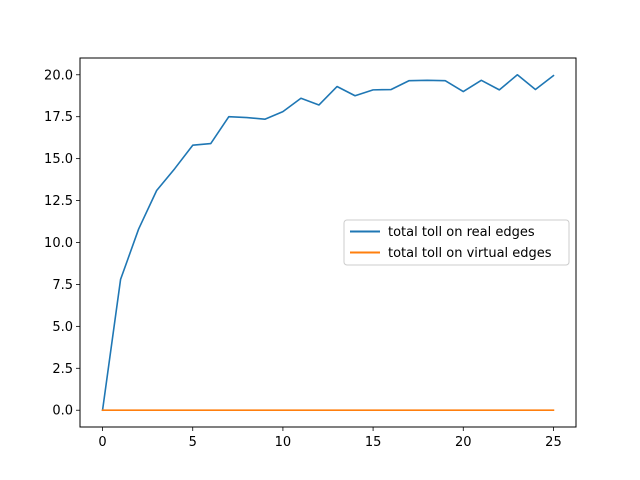 The image size is (640, 480). Describe the element at coordinates (62, 327) in the screenshot. I see `y-tick-label: 5.0` at that location.